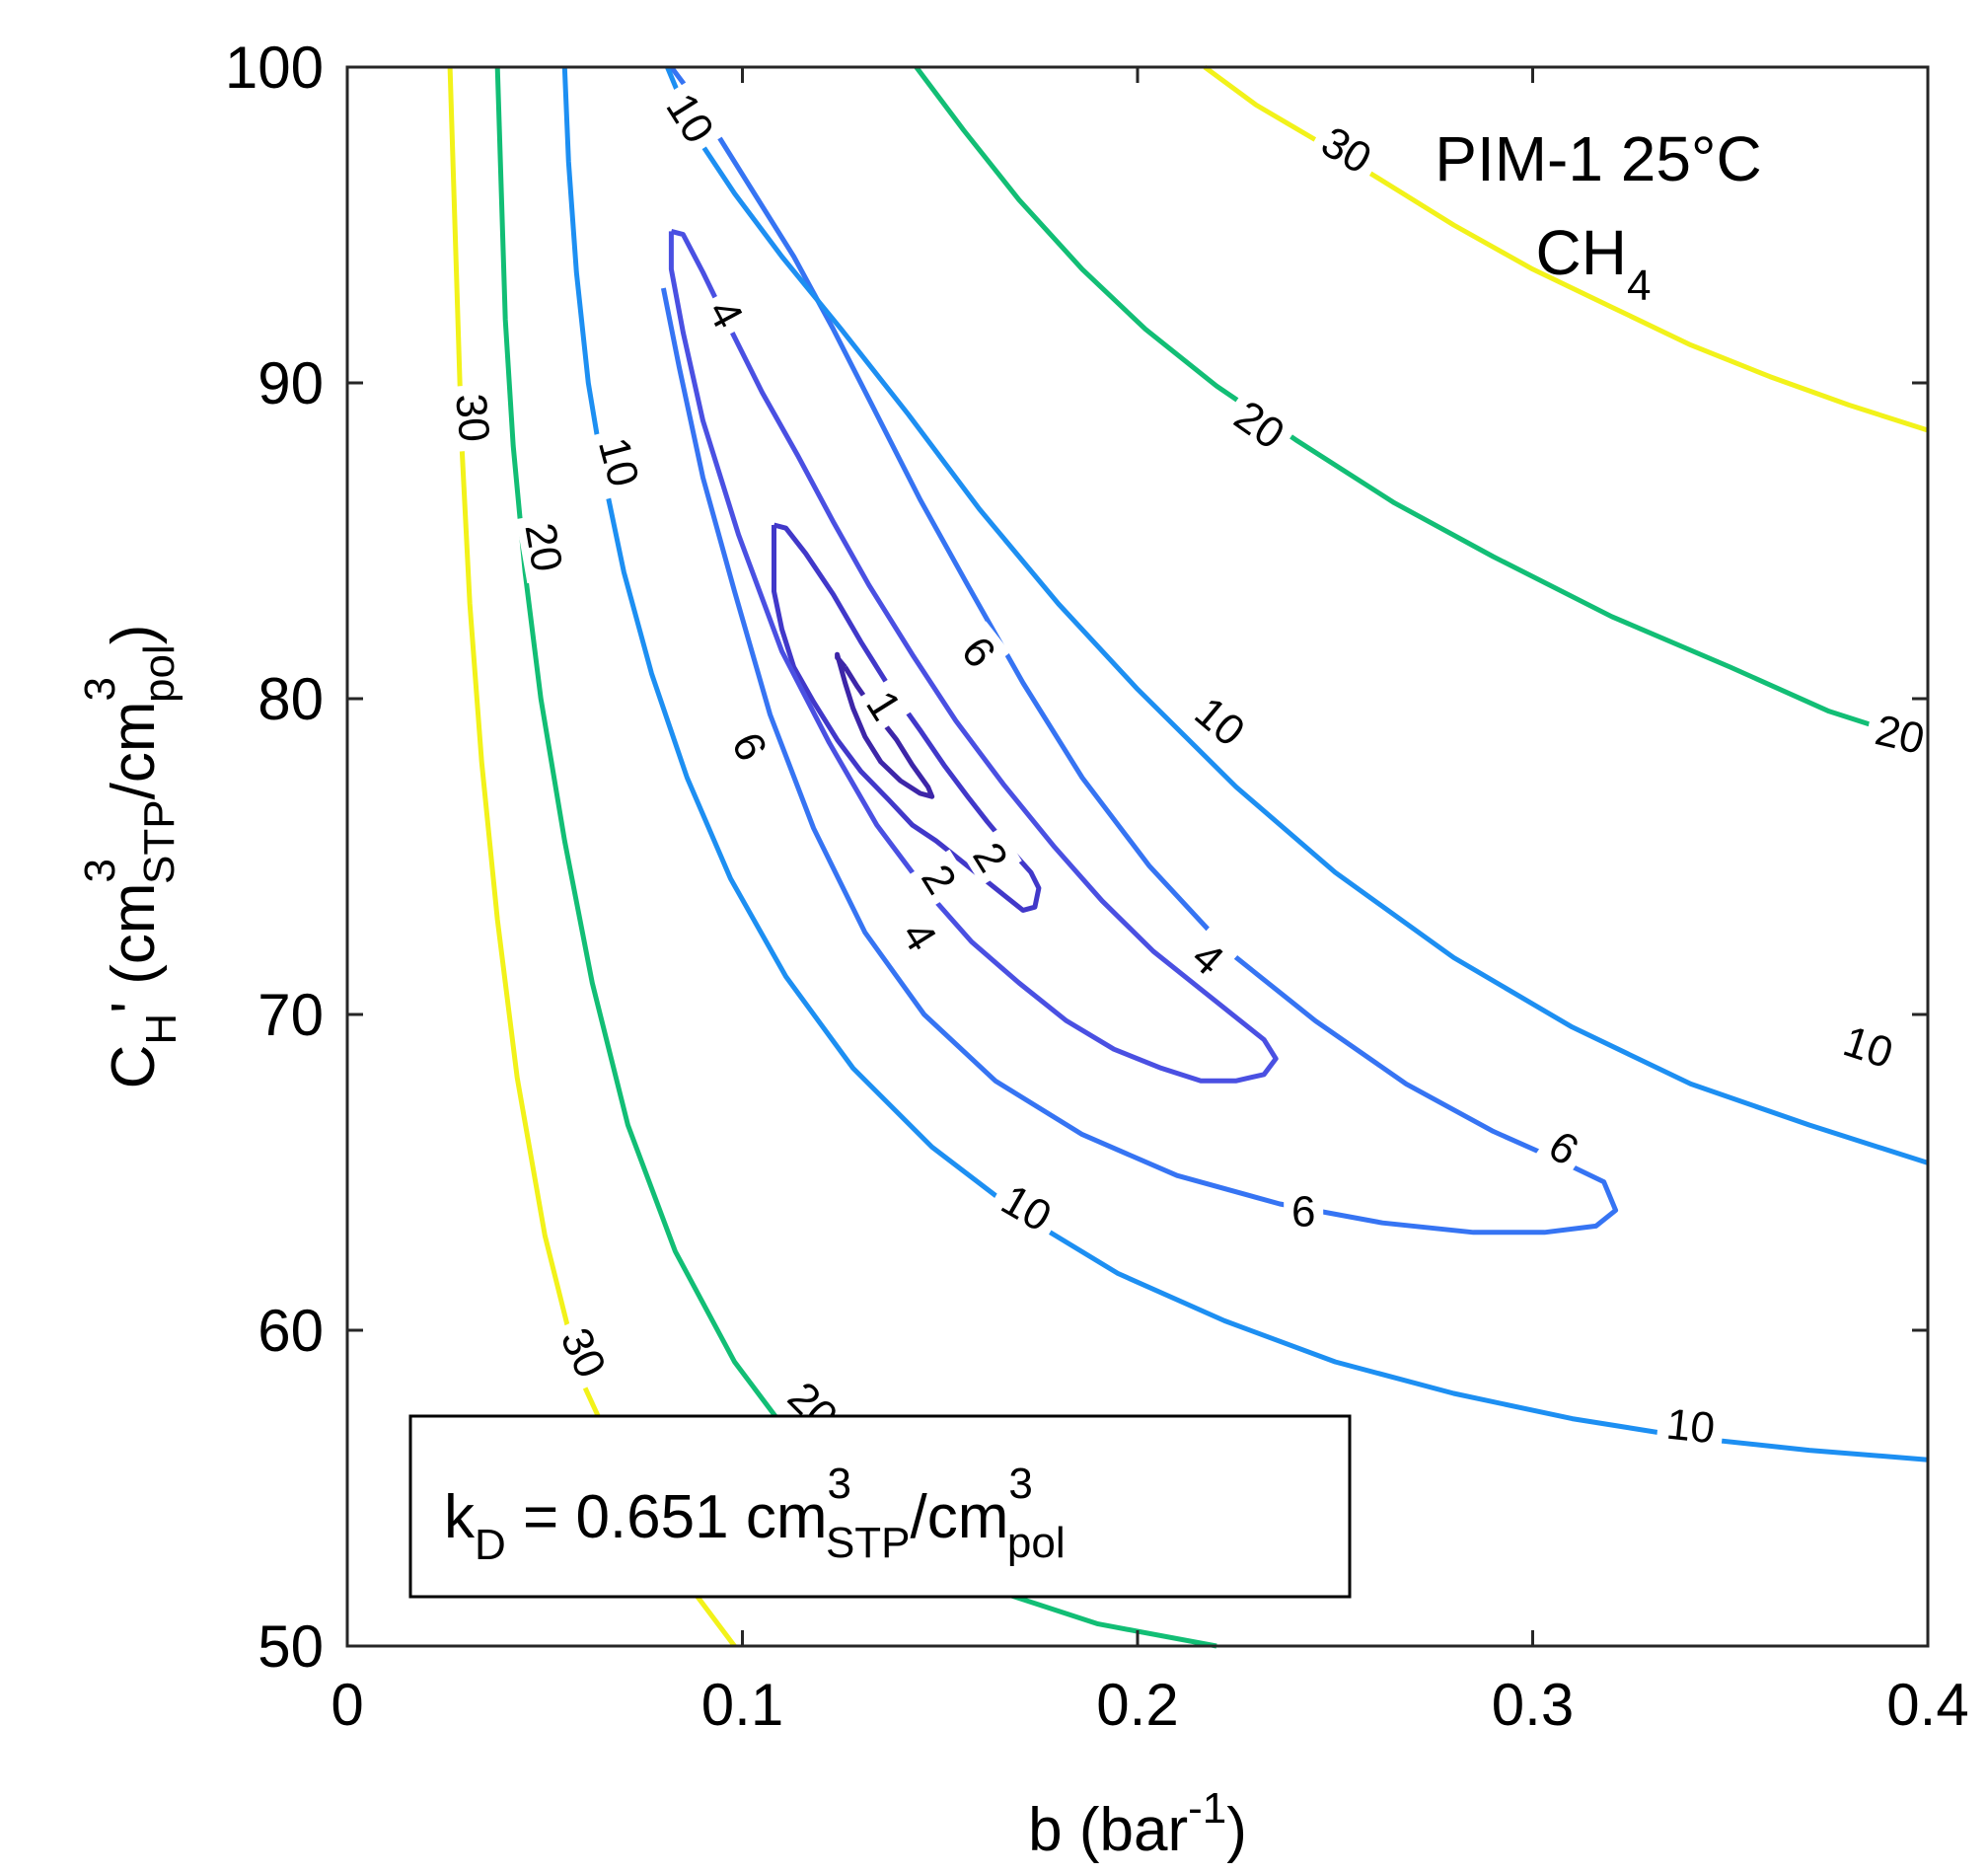 This screenshot has width=1988, height=1874. I want to click on annotation-line1: PIM-1 25°C, so click(1598, 158).